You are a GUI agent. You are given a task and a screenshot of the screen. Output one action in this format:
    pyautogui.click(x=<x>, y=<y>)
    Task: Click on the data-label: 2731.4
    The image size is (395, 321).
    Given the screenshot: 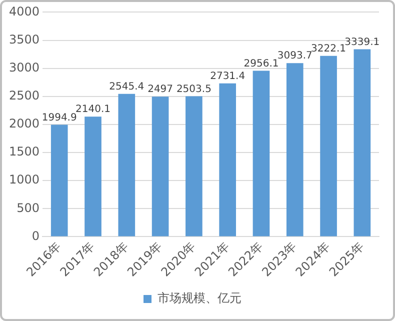 What is the action you would take?
    pyautogui.click(x=228, y=76)
    